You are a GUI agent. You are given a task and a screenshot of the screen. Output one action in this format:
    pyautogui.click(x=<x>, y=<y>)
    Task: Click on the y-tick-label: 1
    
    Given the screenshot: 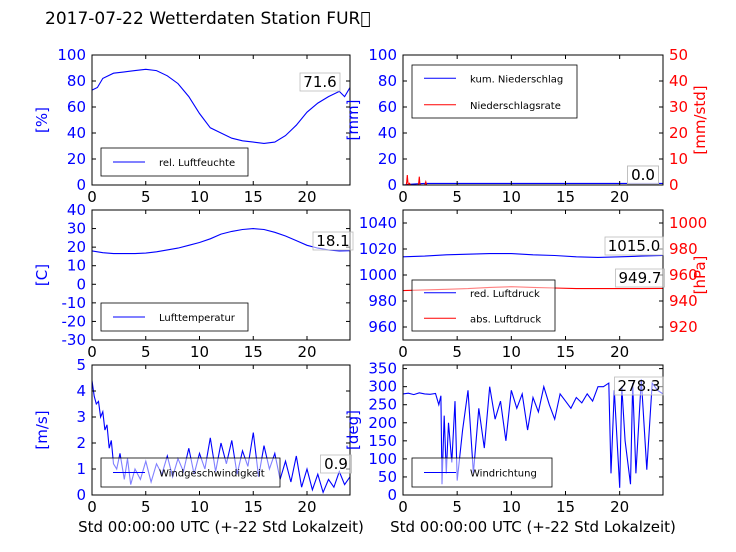 What is the action you would take?
    pyautogui.click(x=81, y=469)
    